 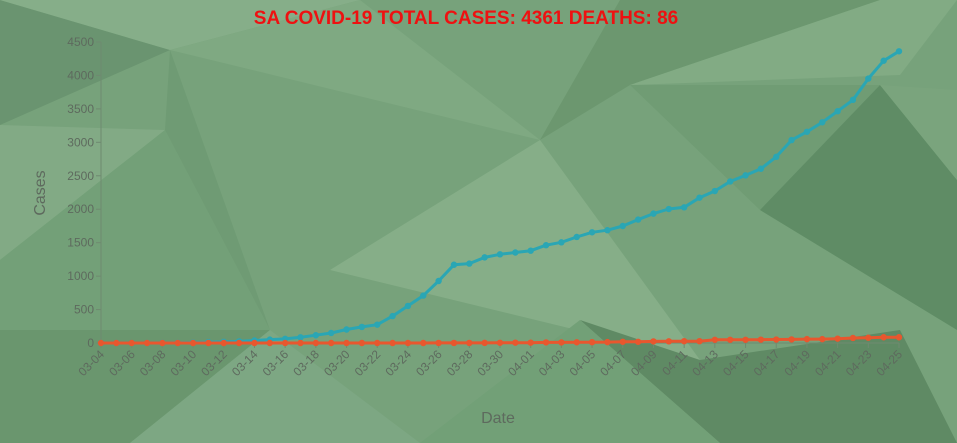 What do you see at coordinates (80, 176) in the screenshot?
I see `y-tick-label: 2500` at bounding box center [80, 176].